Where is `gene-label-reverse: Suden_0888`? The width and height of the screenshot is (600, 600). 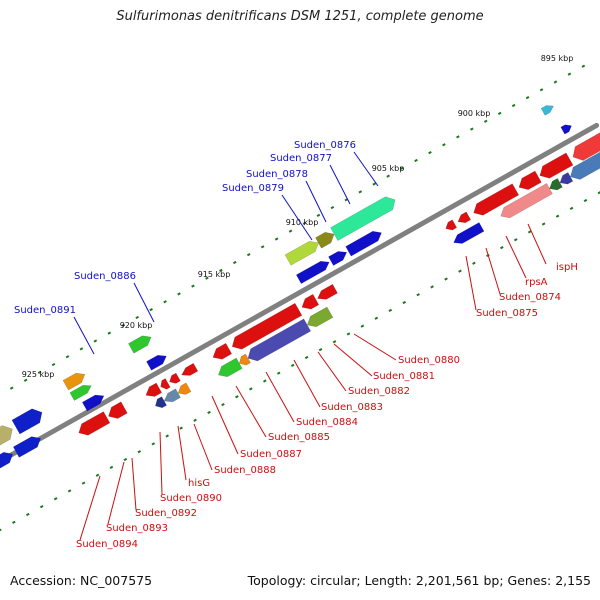
gene-label-reverse: Suden_0888 is located at coordinates (245, 470).